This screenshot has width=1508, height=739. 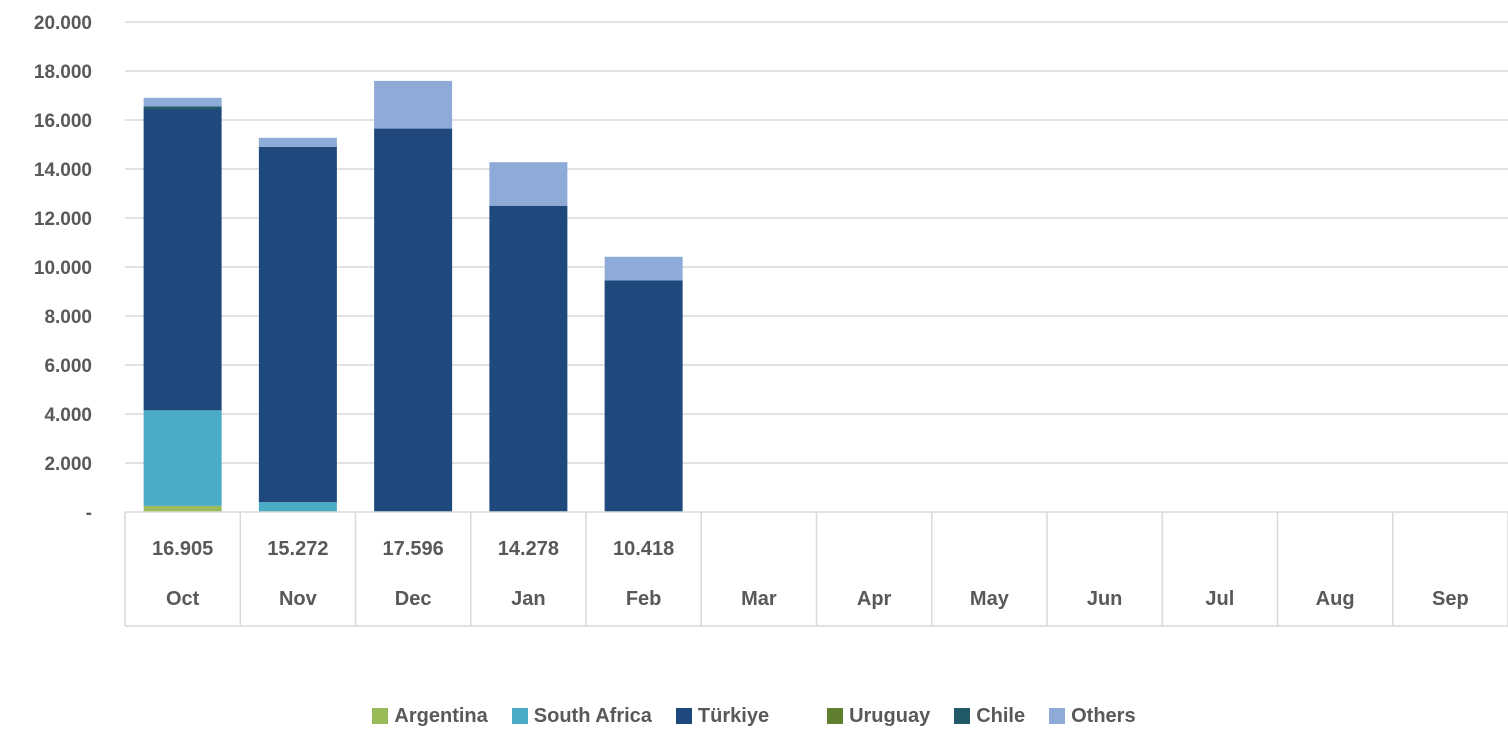 What do you see at coordinates (643, 549) in the screenshot?
I see `total-label: 10.418` at bounding box center [643, 549].